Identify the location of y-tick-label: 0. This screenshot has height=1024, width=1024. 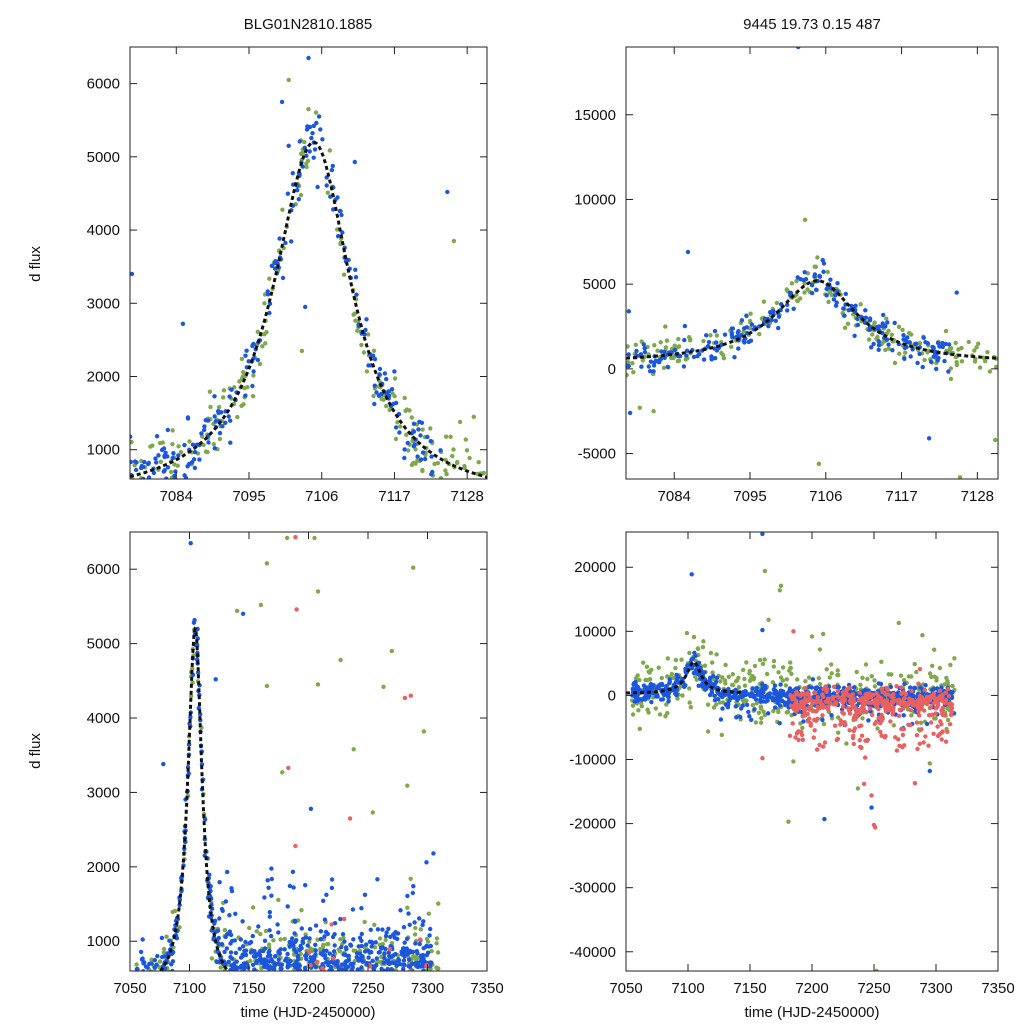
(612, 369).